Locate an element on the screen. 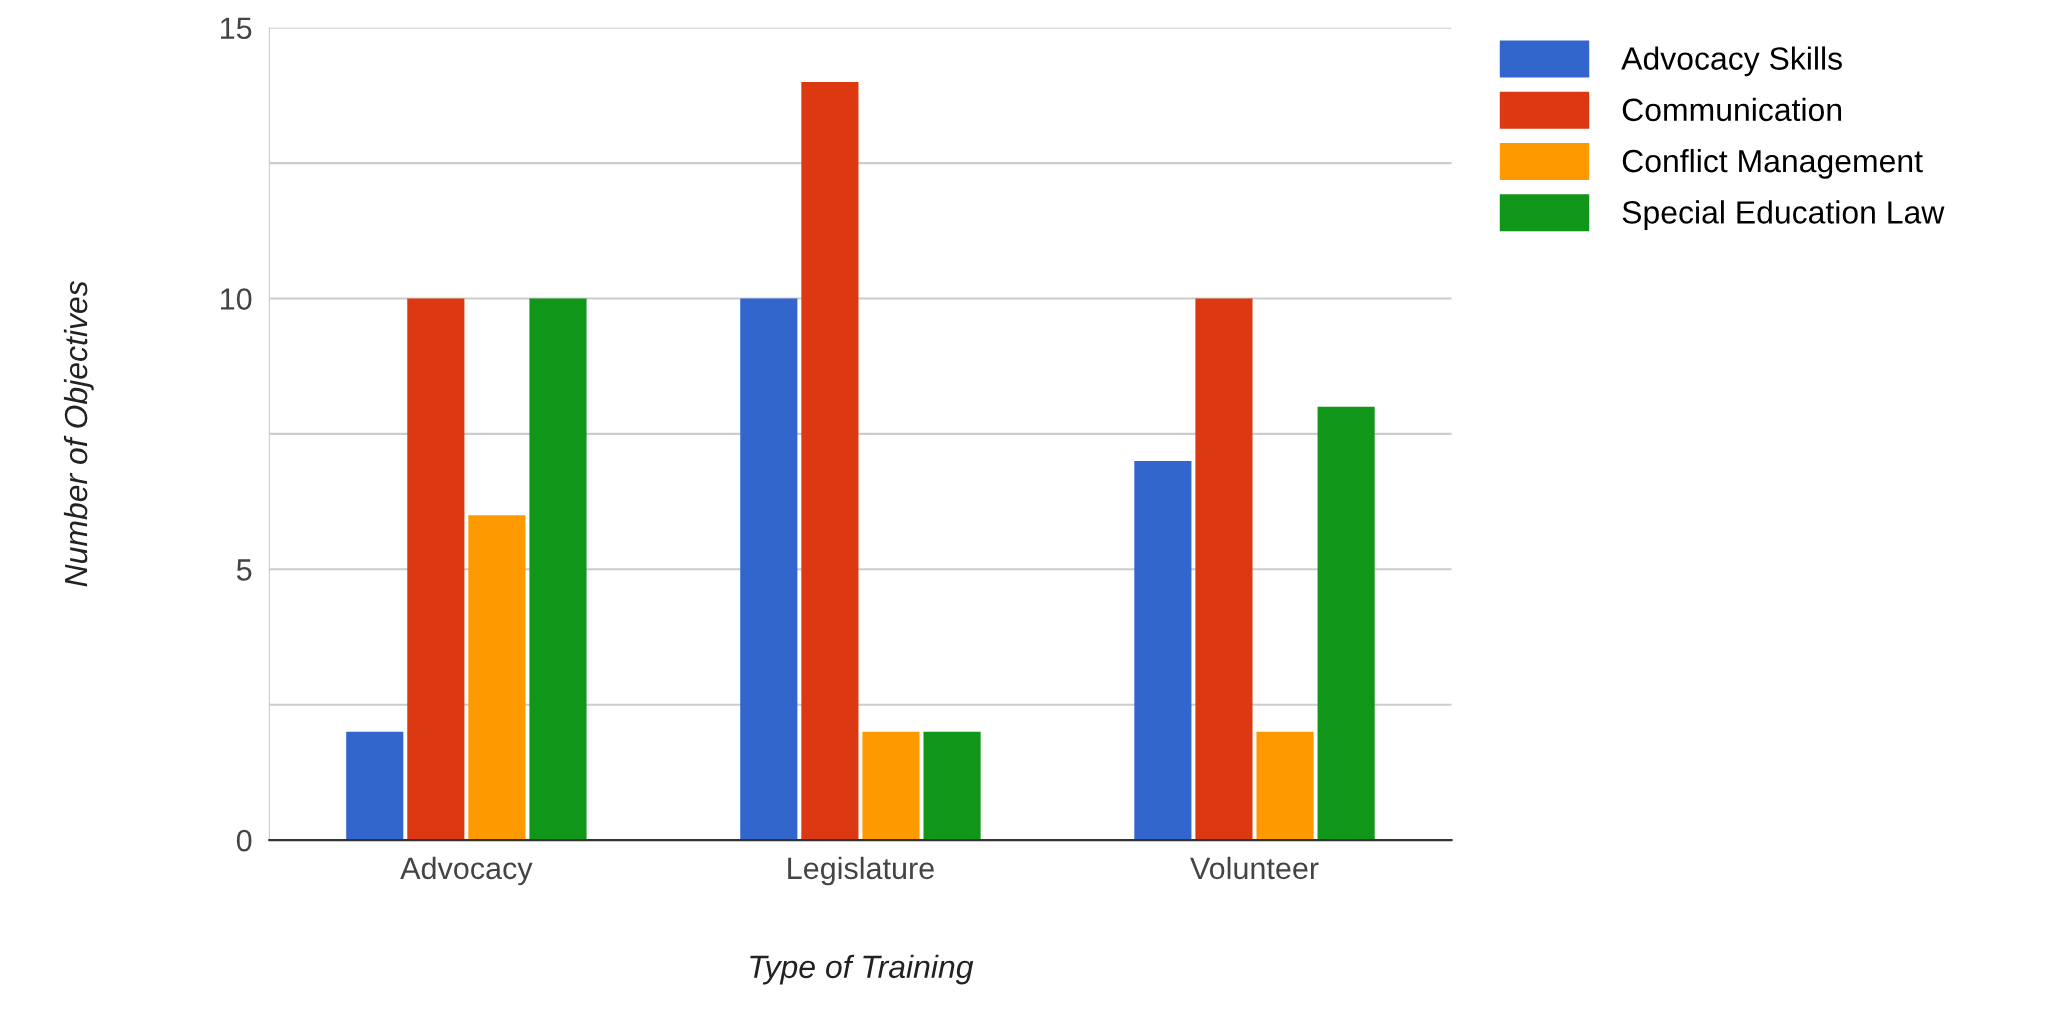 This screenshot has height=1027, width=2056. x-tick-label: Volunteer is located at coordinates (1254, 868).